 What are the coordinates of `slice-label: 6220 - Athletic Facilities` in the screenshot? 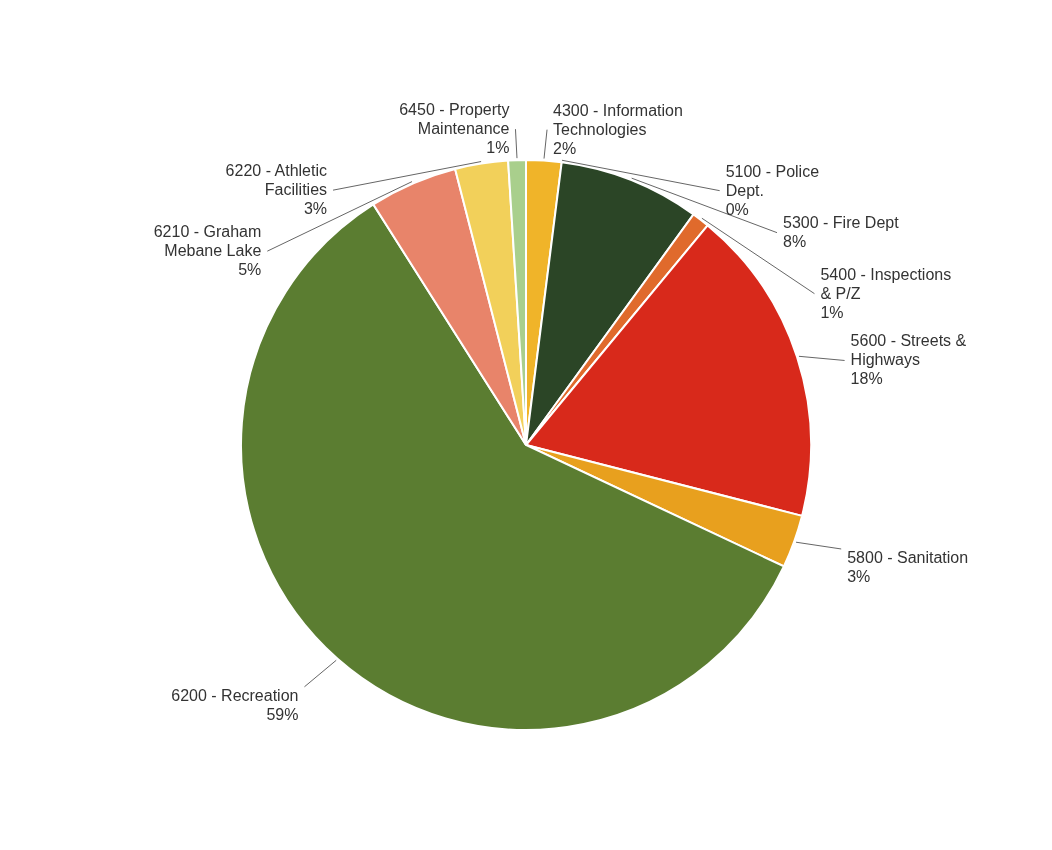 It's located at (276, 180).